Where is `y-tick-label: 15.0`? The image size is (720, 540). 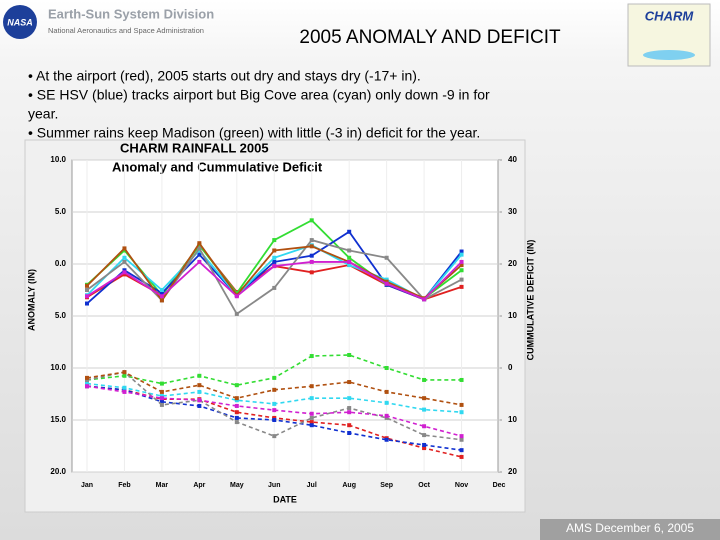 y-tick-label: 15.0 is located at coordinates (58, 419).